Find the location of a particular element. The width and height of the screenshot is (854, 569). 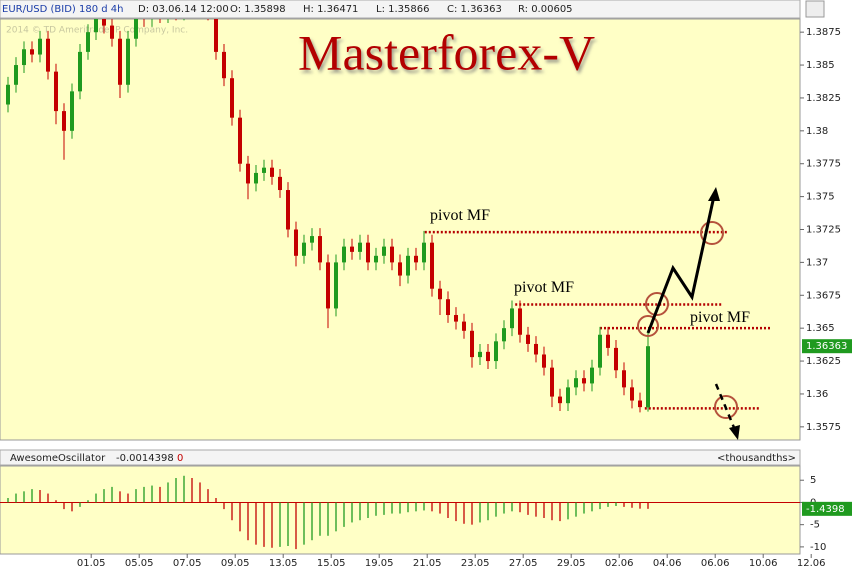

x-tick-label: 15.05 is located at coordinates (331, 563).